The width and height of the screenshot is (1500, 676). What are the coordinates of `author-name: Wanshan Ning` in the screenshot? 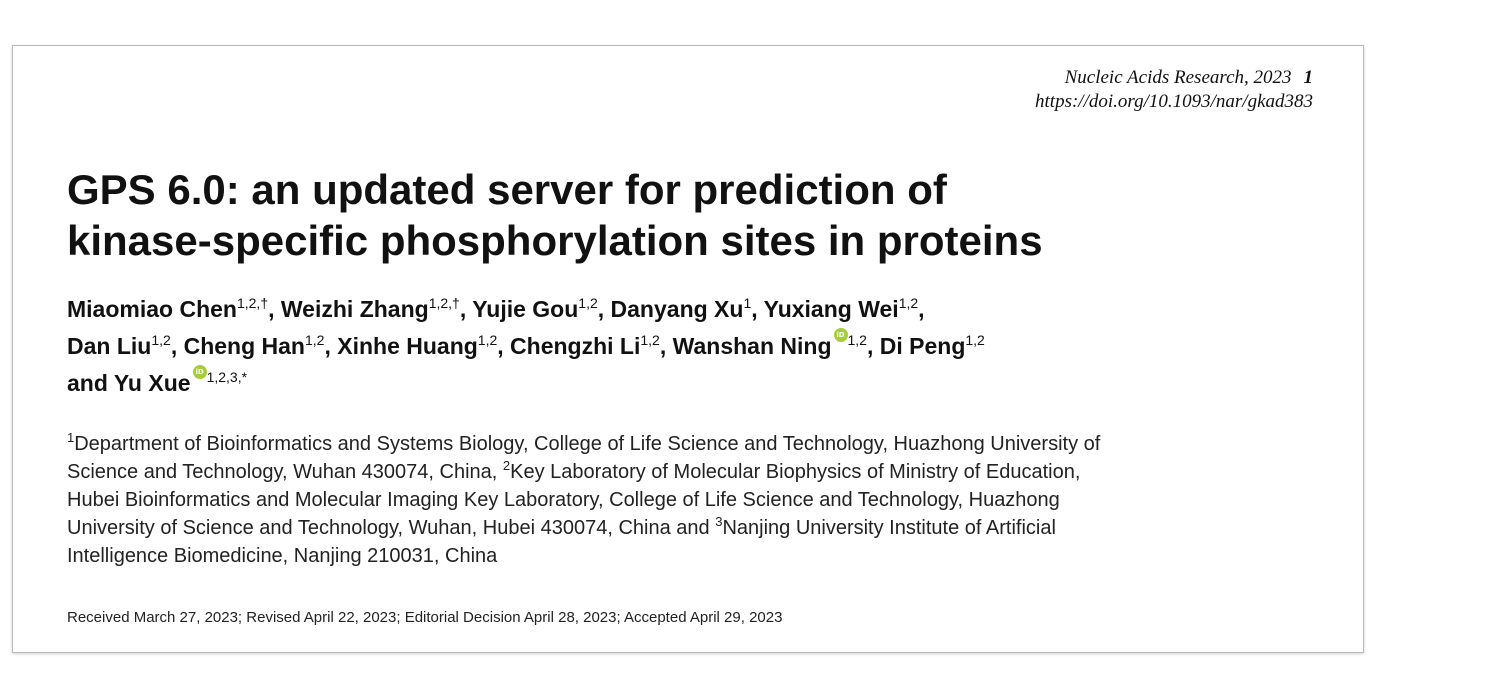 It's located at (752, 346).